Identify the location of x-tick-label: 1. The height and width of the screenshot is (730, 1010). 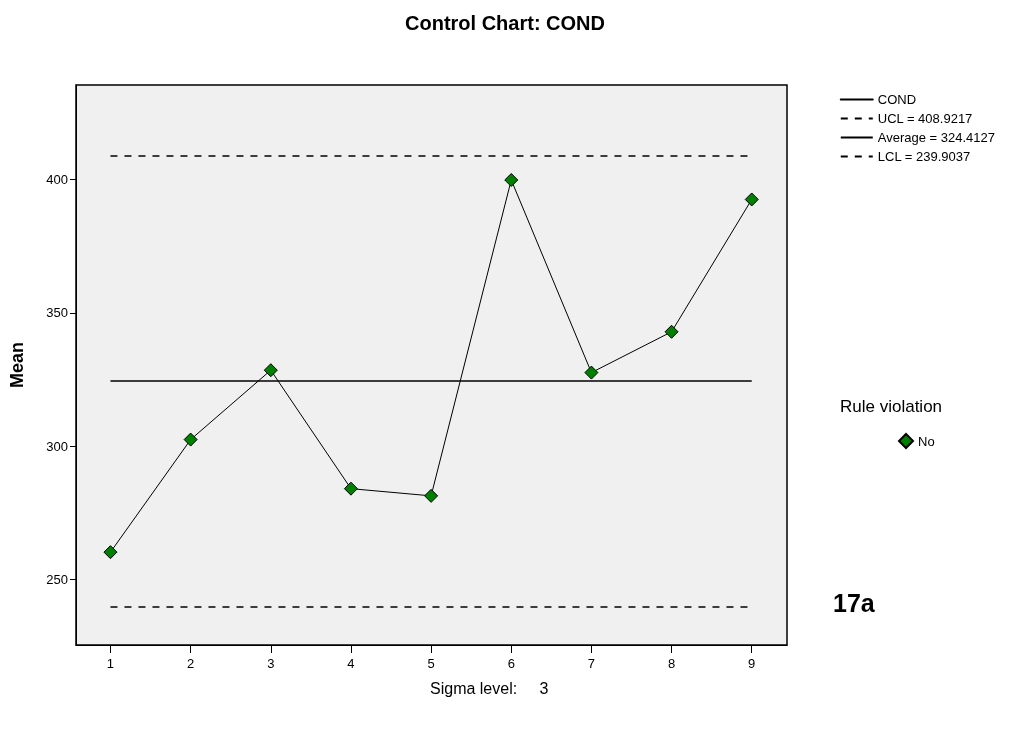
(110, 663).